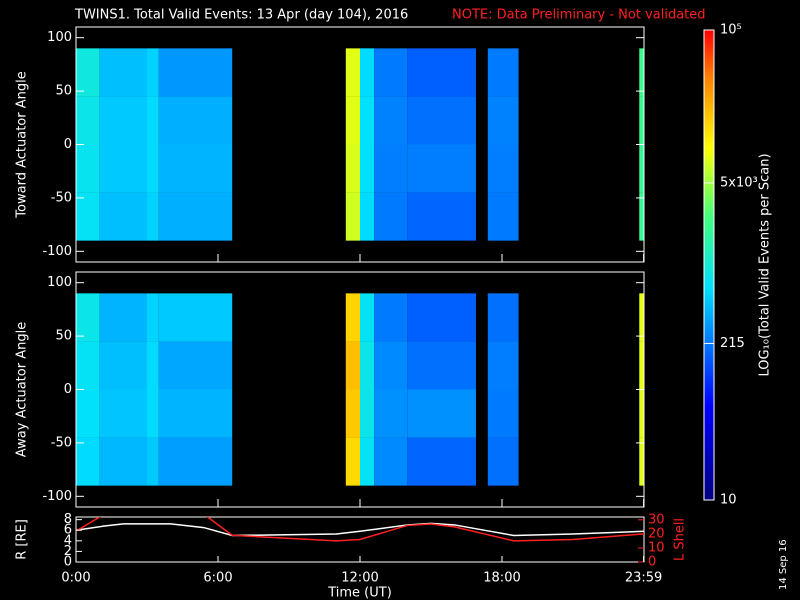  What do you see at coordinates (75, 578) in the screenshot?
I see `x-tick-label: 0:00` at bounding box center [75, 578].